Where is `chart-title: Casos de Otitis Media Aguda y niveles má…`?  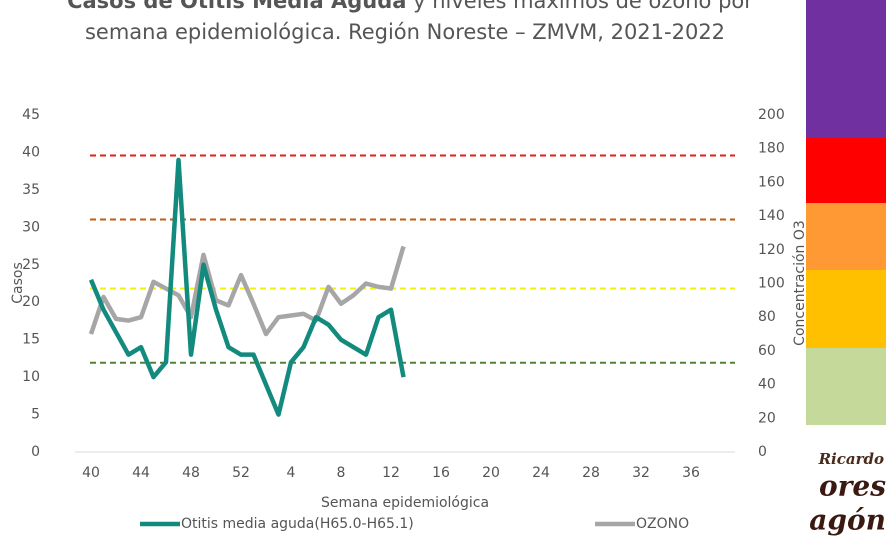
chart-title: Casos de Otitis Media Aguda y niveles má… is located at coordinates (410, 6).